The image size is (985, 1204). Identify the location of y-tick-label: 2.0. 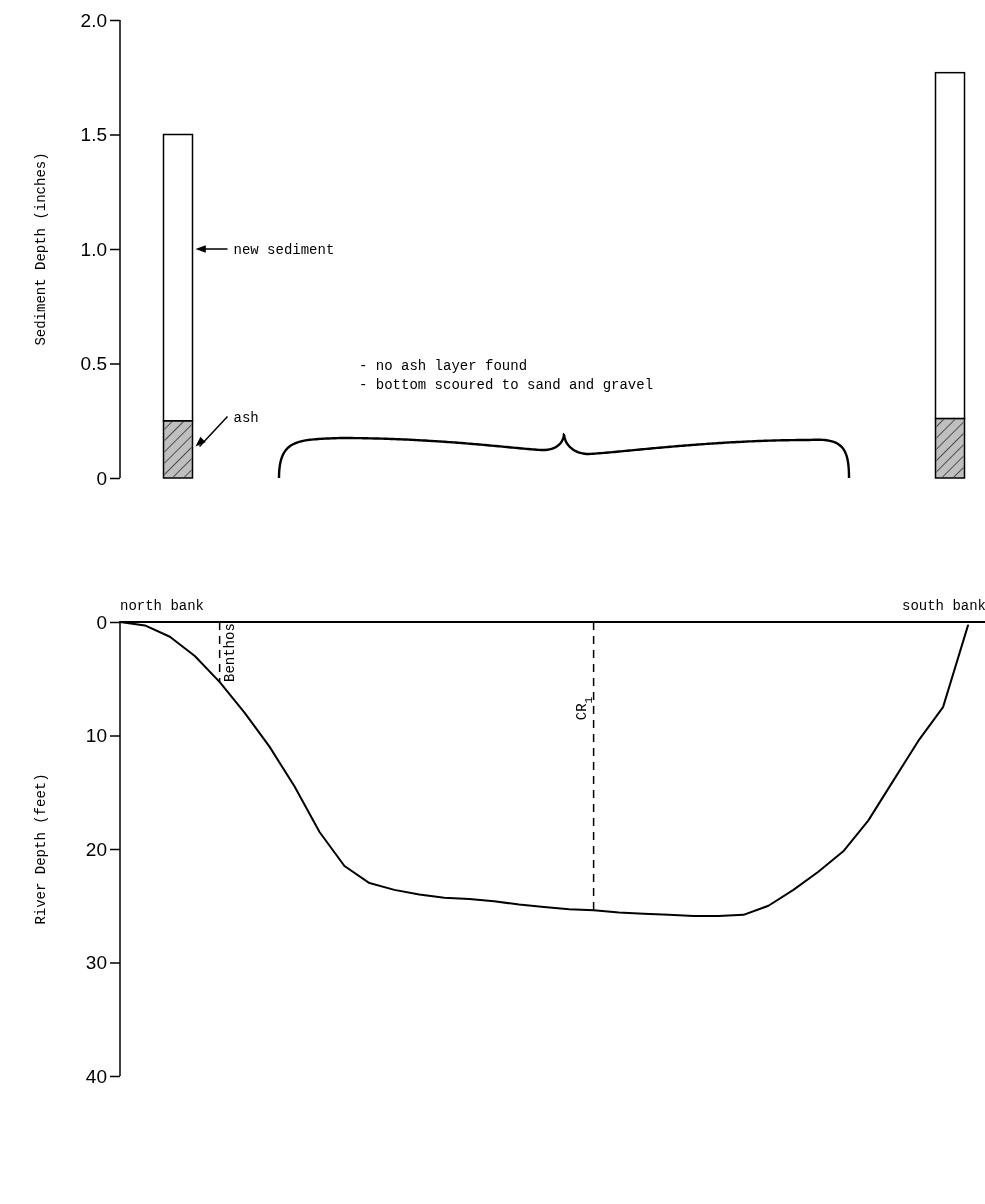
(93, 20).